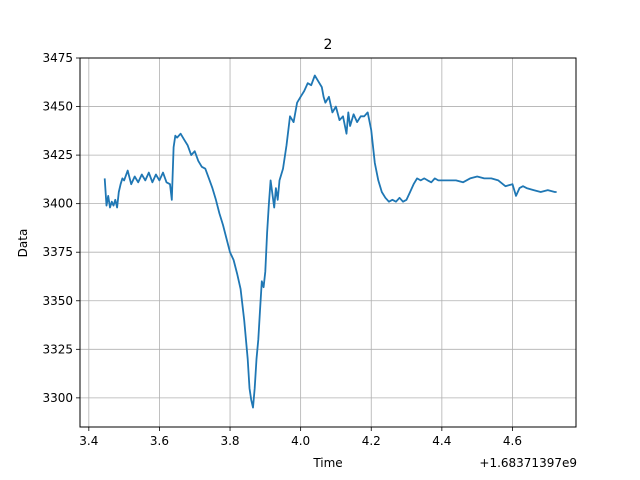 Image resolution: width=640 pixels, height=480 pixels. What do you see at coordinates (57, 58) in the screenshot?
I see `y-tick-label: 3475` at bounding box center [57, 58].